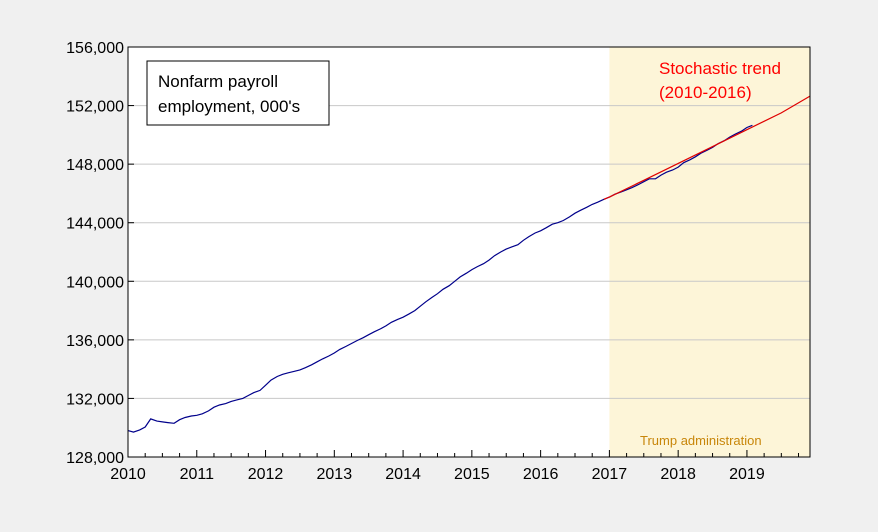 The width and height of the screenshot is (878, 532). I want to click on x-axis: 2010 2011 2012 2013 2014 2015 2016 2017 2018 2019, so click(455, 466).